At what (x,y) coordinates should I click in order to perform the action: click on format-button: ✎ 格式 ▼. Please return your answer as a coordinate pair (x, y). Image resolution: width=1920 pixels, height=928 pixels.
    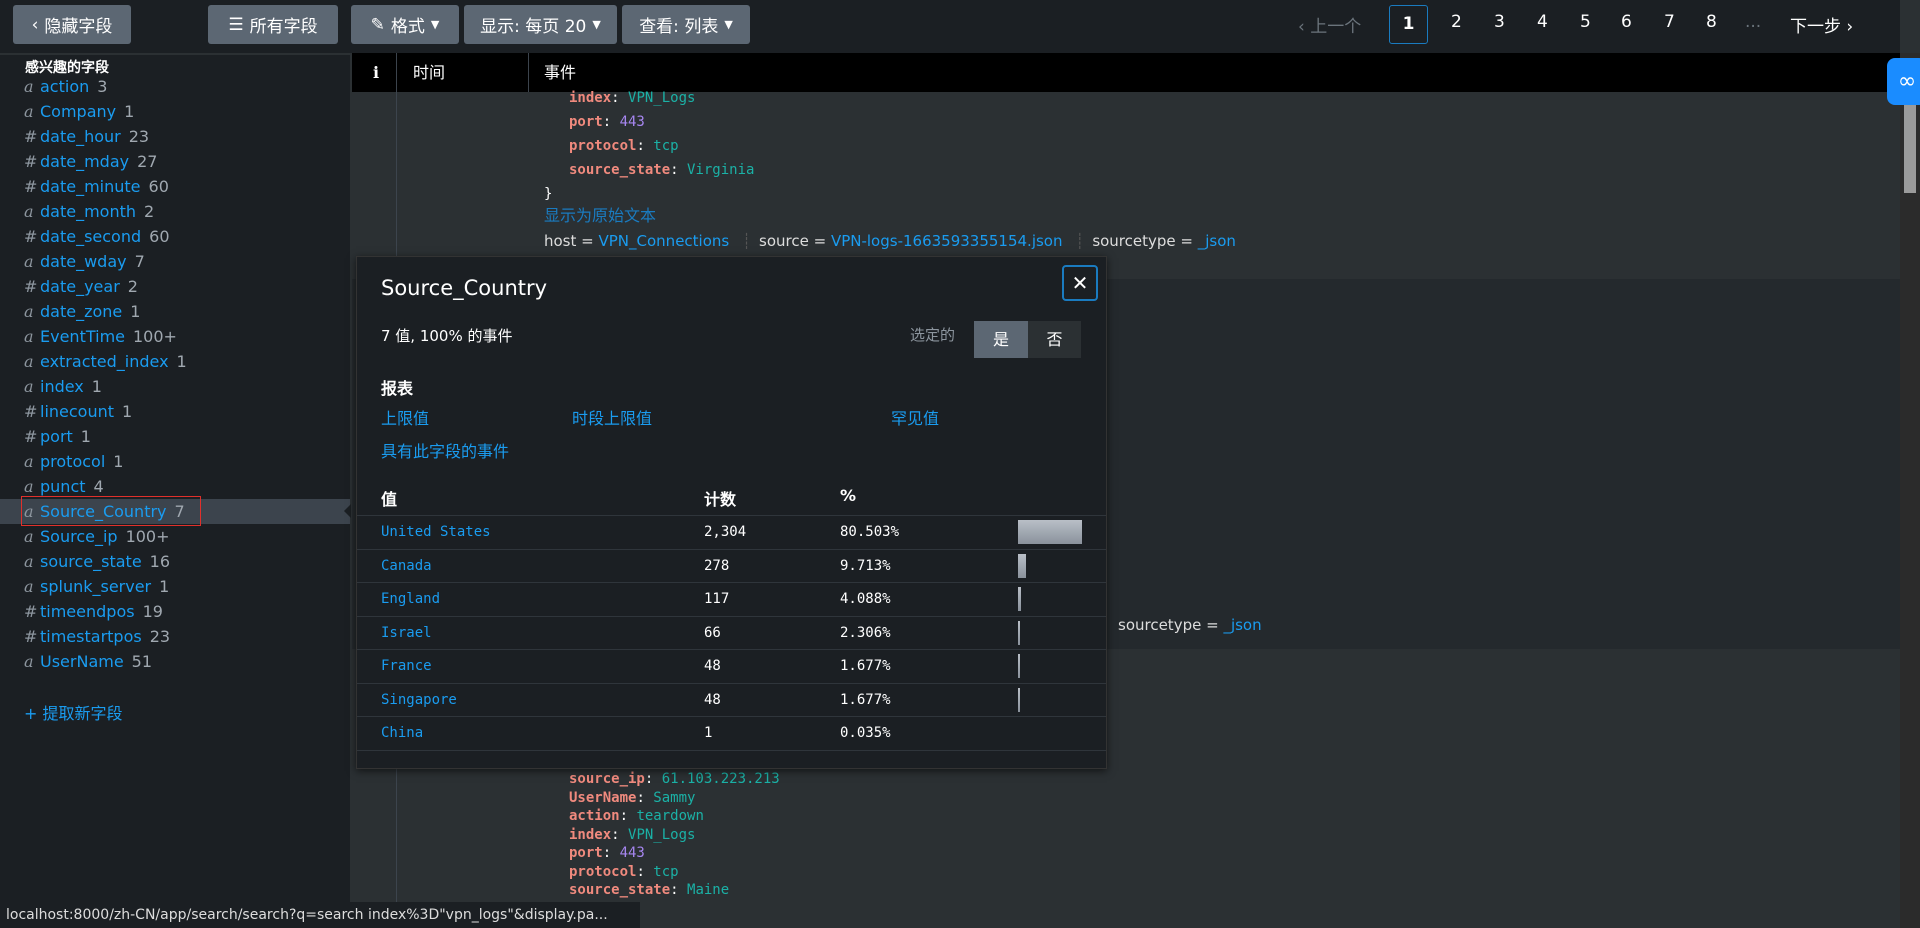
    Looking at the image, I should click on (405, 24).